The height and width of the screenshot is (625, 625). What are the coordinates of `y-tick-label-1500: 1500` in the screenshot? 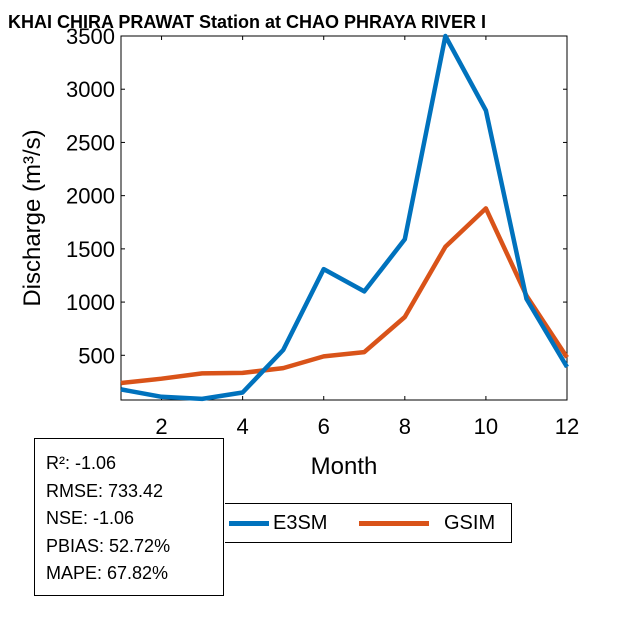 It's located at (90, 249).